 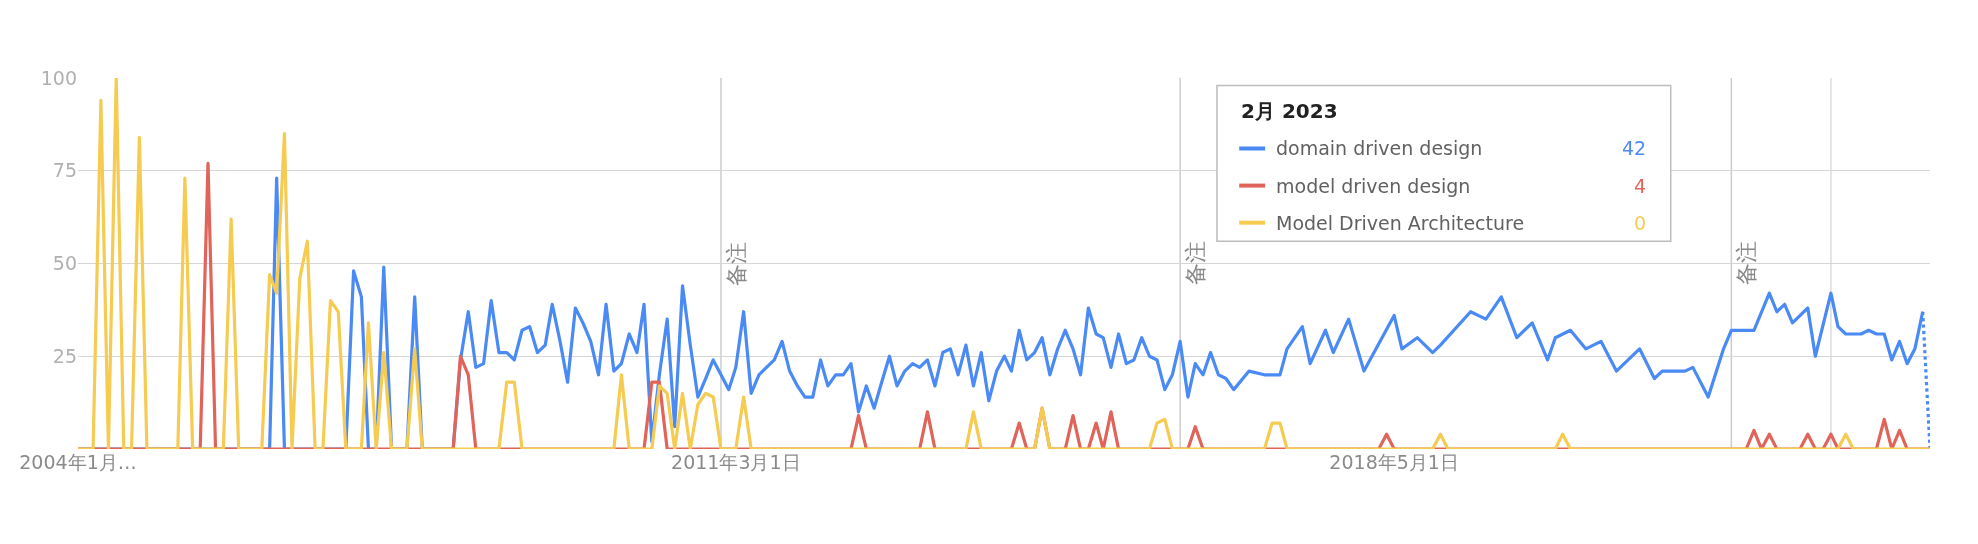 What do you see at coordinates (64, 263) in the screenshot?
I see `y-tick-label: 50` at bounding box center [64, 263].